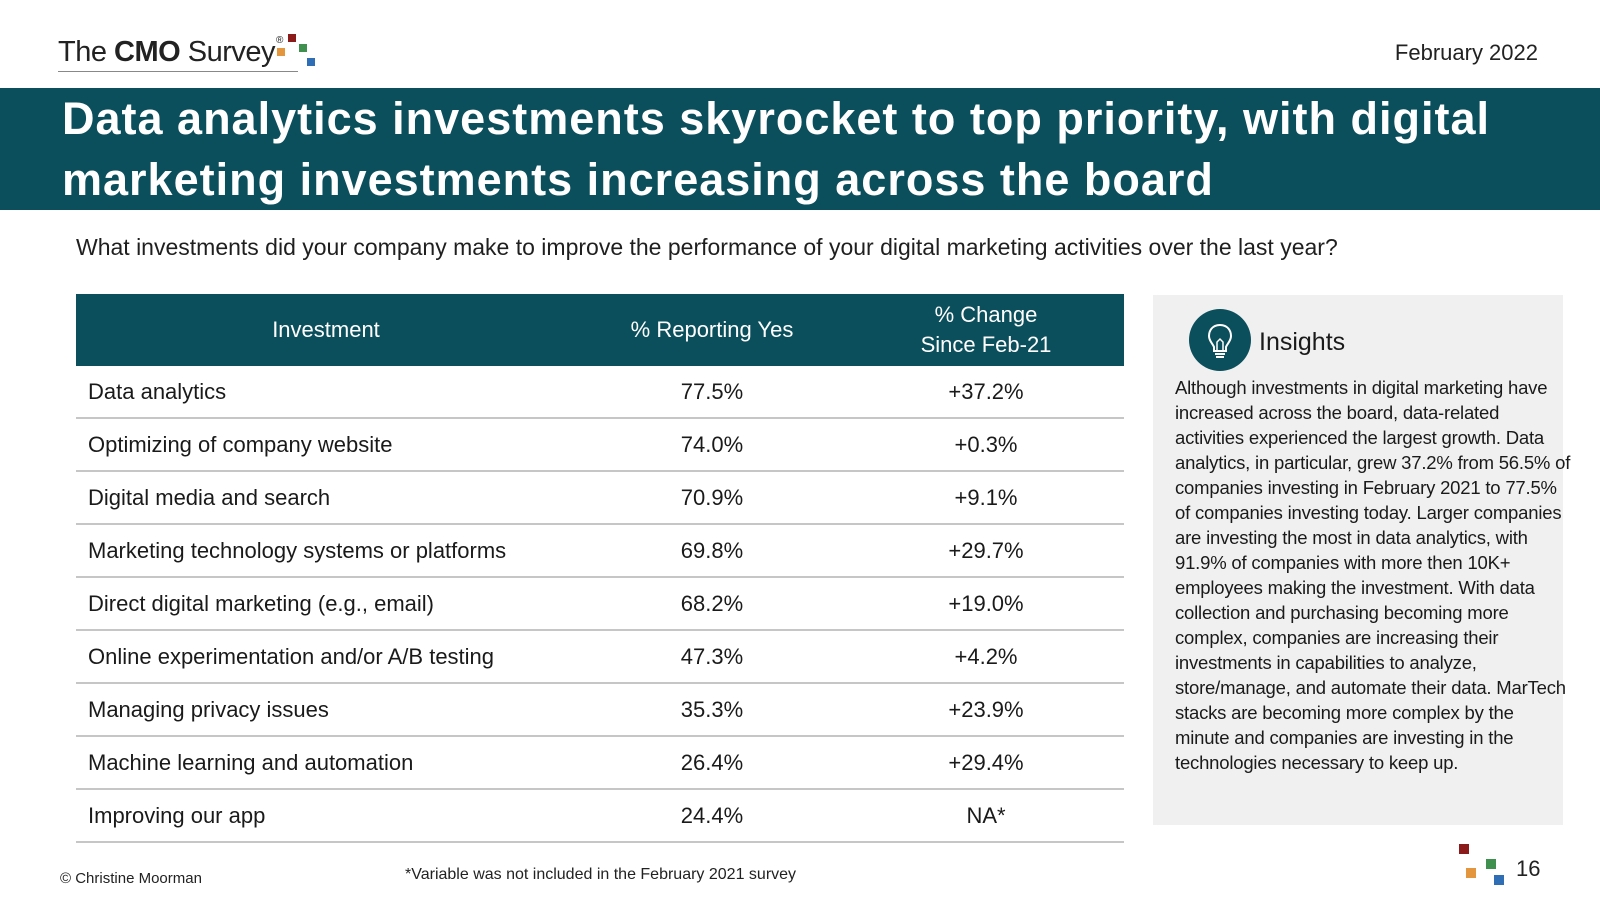 This screenshot has width=1600, height=900. I want to click on reporting-cell: 47.3%, so click(712, 657).